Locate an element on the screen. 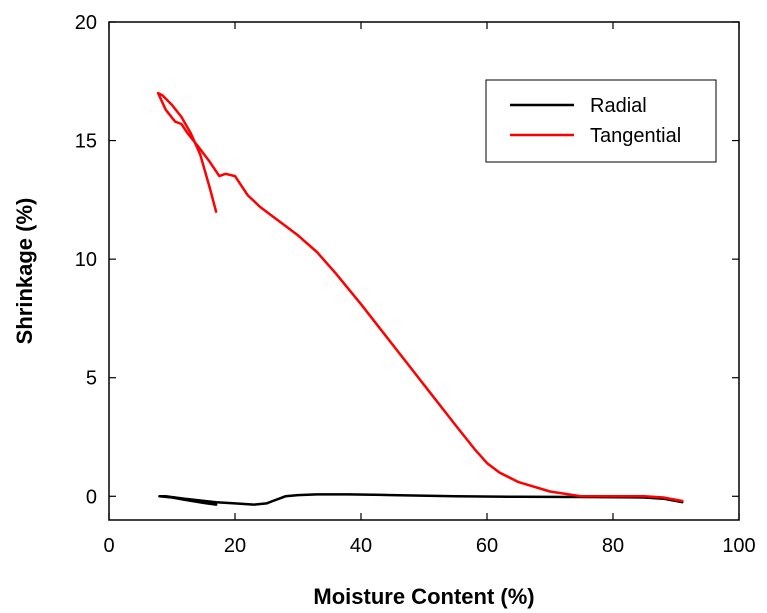 The image size is (767, 613). y-tick-label: 5 is located at coordinates (91, 379).